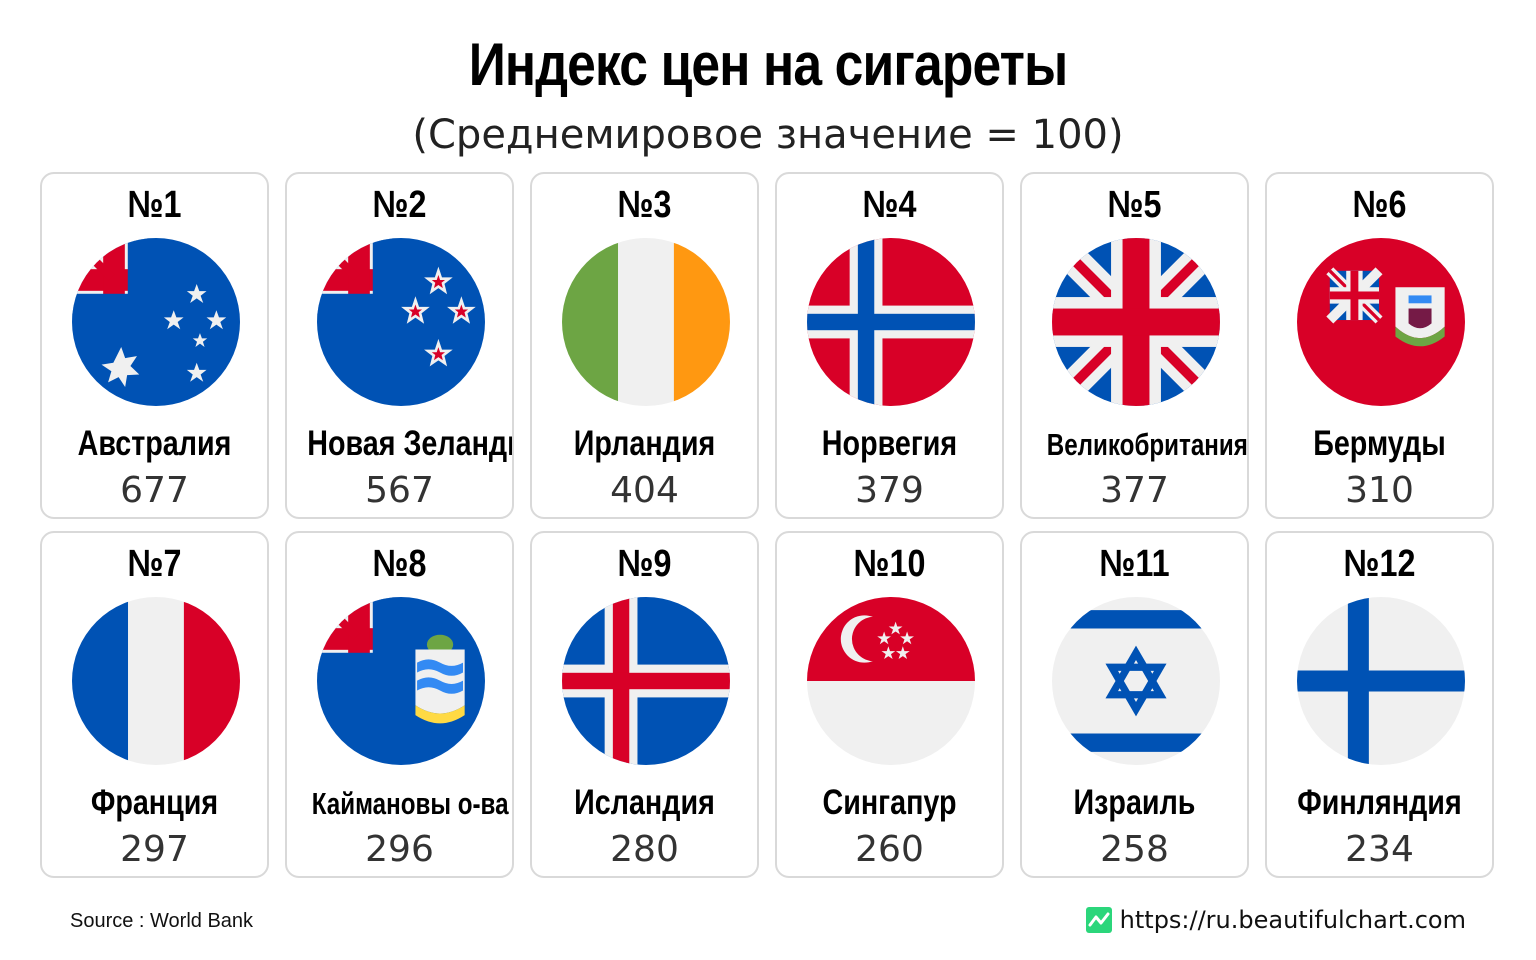  I want to click on rank-label: №3, so click(644, 205).